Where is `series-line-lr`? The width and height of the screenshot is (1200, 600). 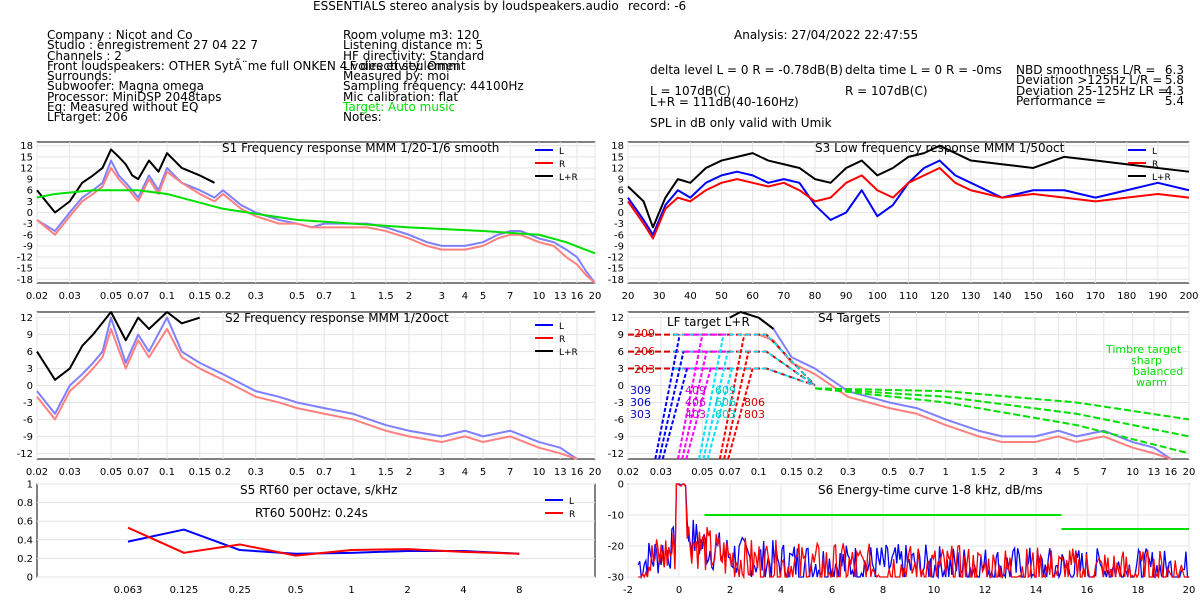 series-line-lr is located at coordinates (752, 320).